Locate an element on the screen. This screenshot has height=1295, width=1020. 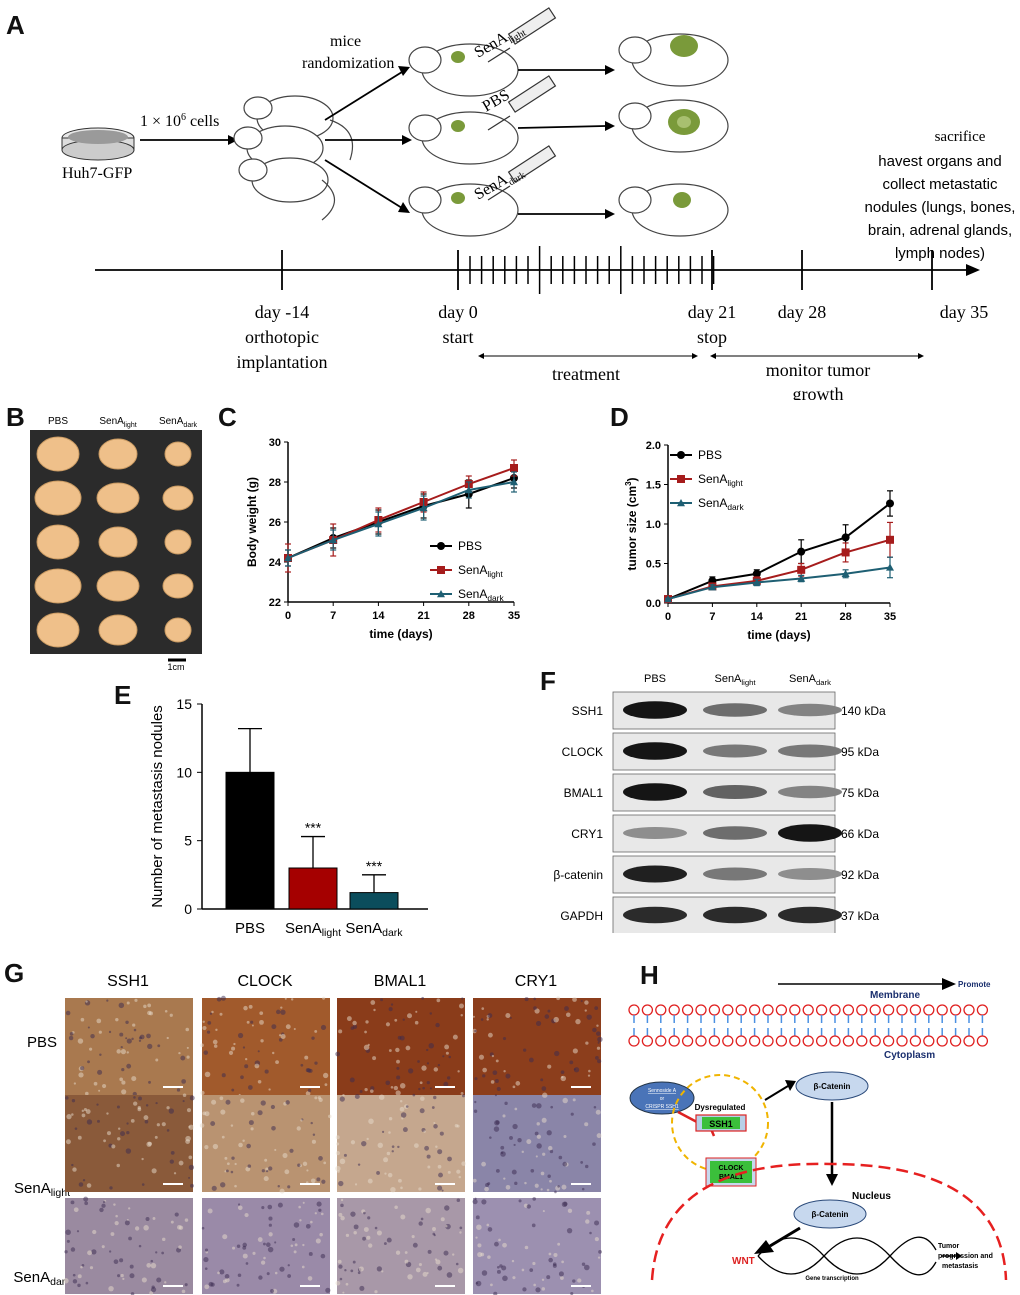
tumor-specimen is located at coordinates (118, 454).